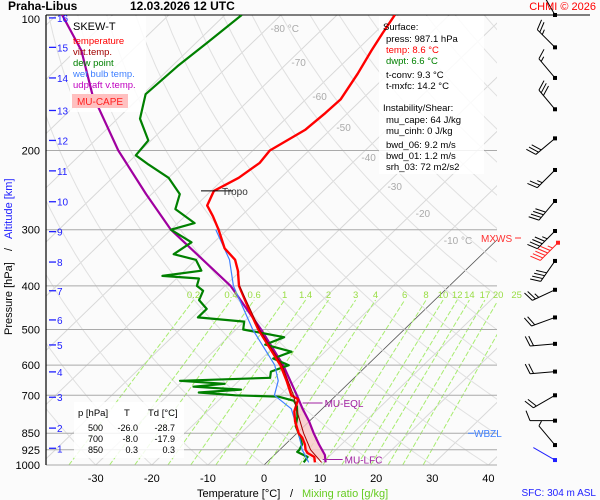 The width and height of the screenshot is (600, 500). I want to click on pressure-tick-label: 1000, so click(28, 466).